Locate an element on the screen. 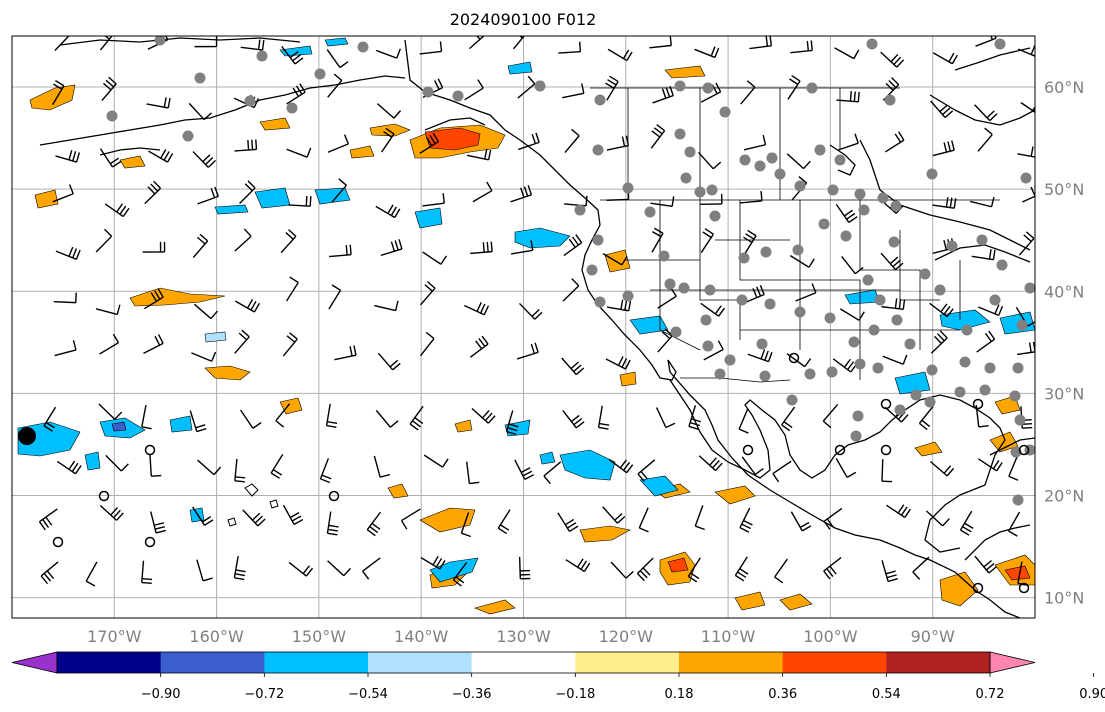 The width and height of the screenshot is (1105, 712). lat-tick-label: 60°N is located at coordinates (1064, 87).